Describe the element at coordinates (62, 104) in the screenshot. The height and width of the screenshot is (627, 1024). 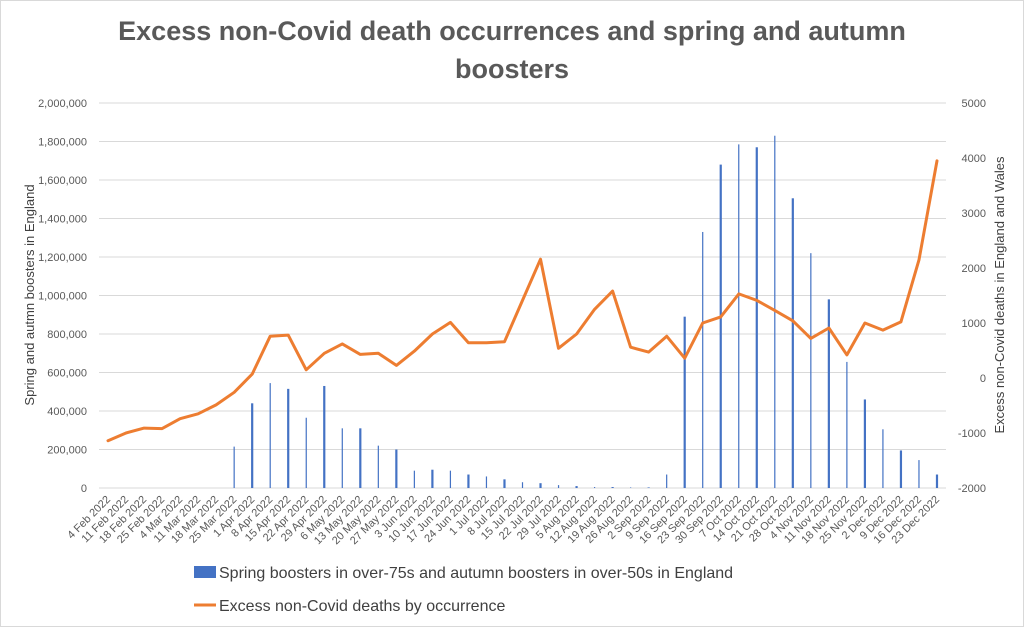
I see `left-tick-label: 2,000,000` at that location.